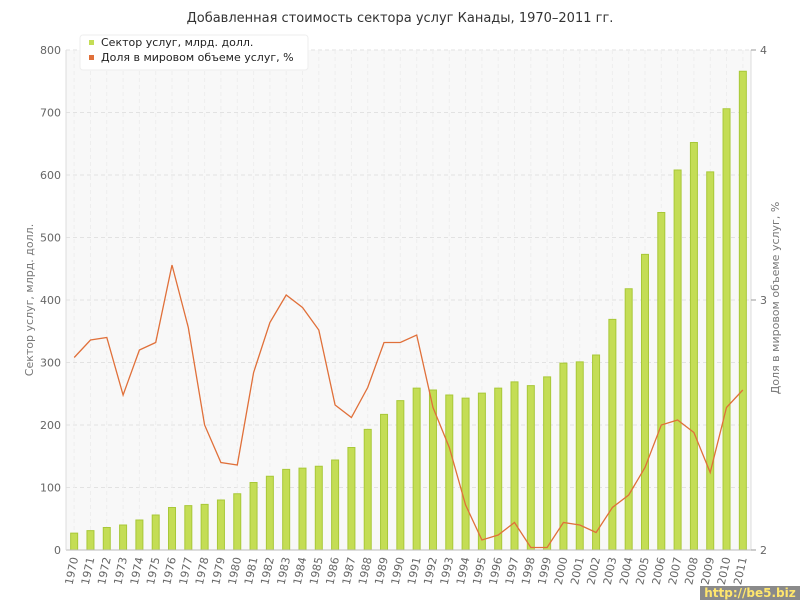 This screenshot has width=800, height=600. What do you see at coordinates (204, 527) in the screenshot?
I see `bar-1978` at bounding box center [204, 527].